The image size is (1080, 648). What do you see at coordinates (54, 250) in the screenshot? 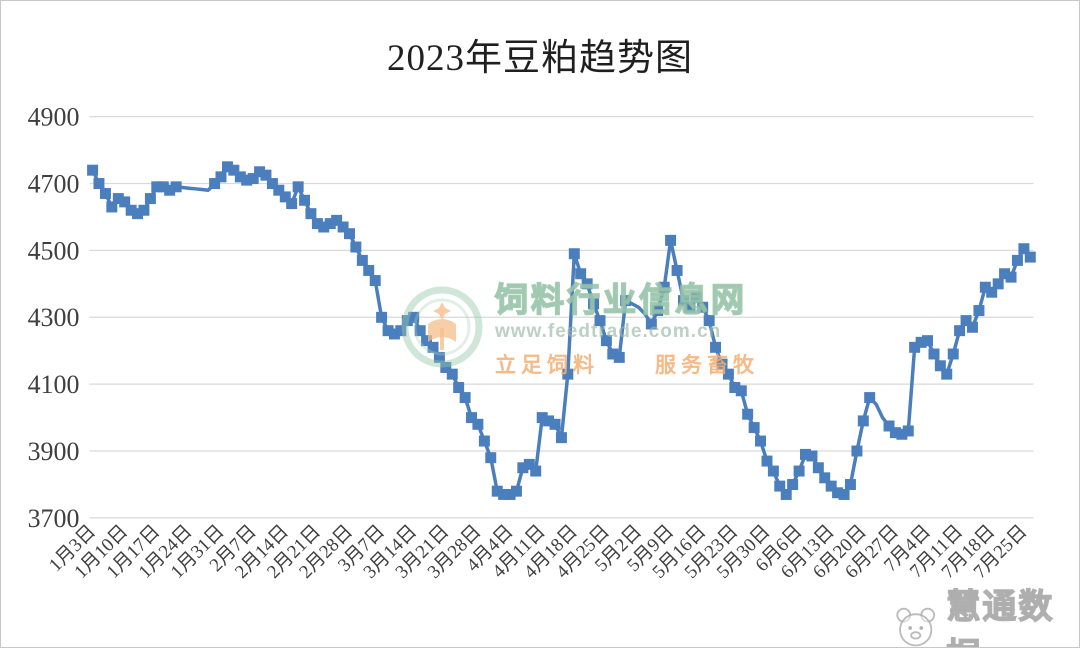
I see `svg-text: 4500` at bounding box center [54, 250].